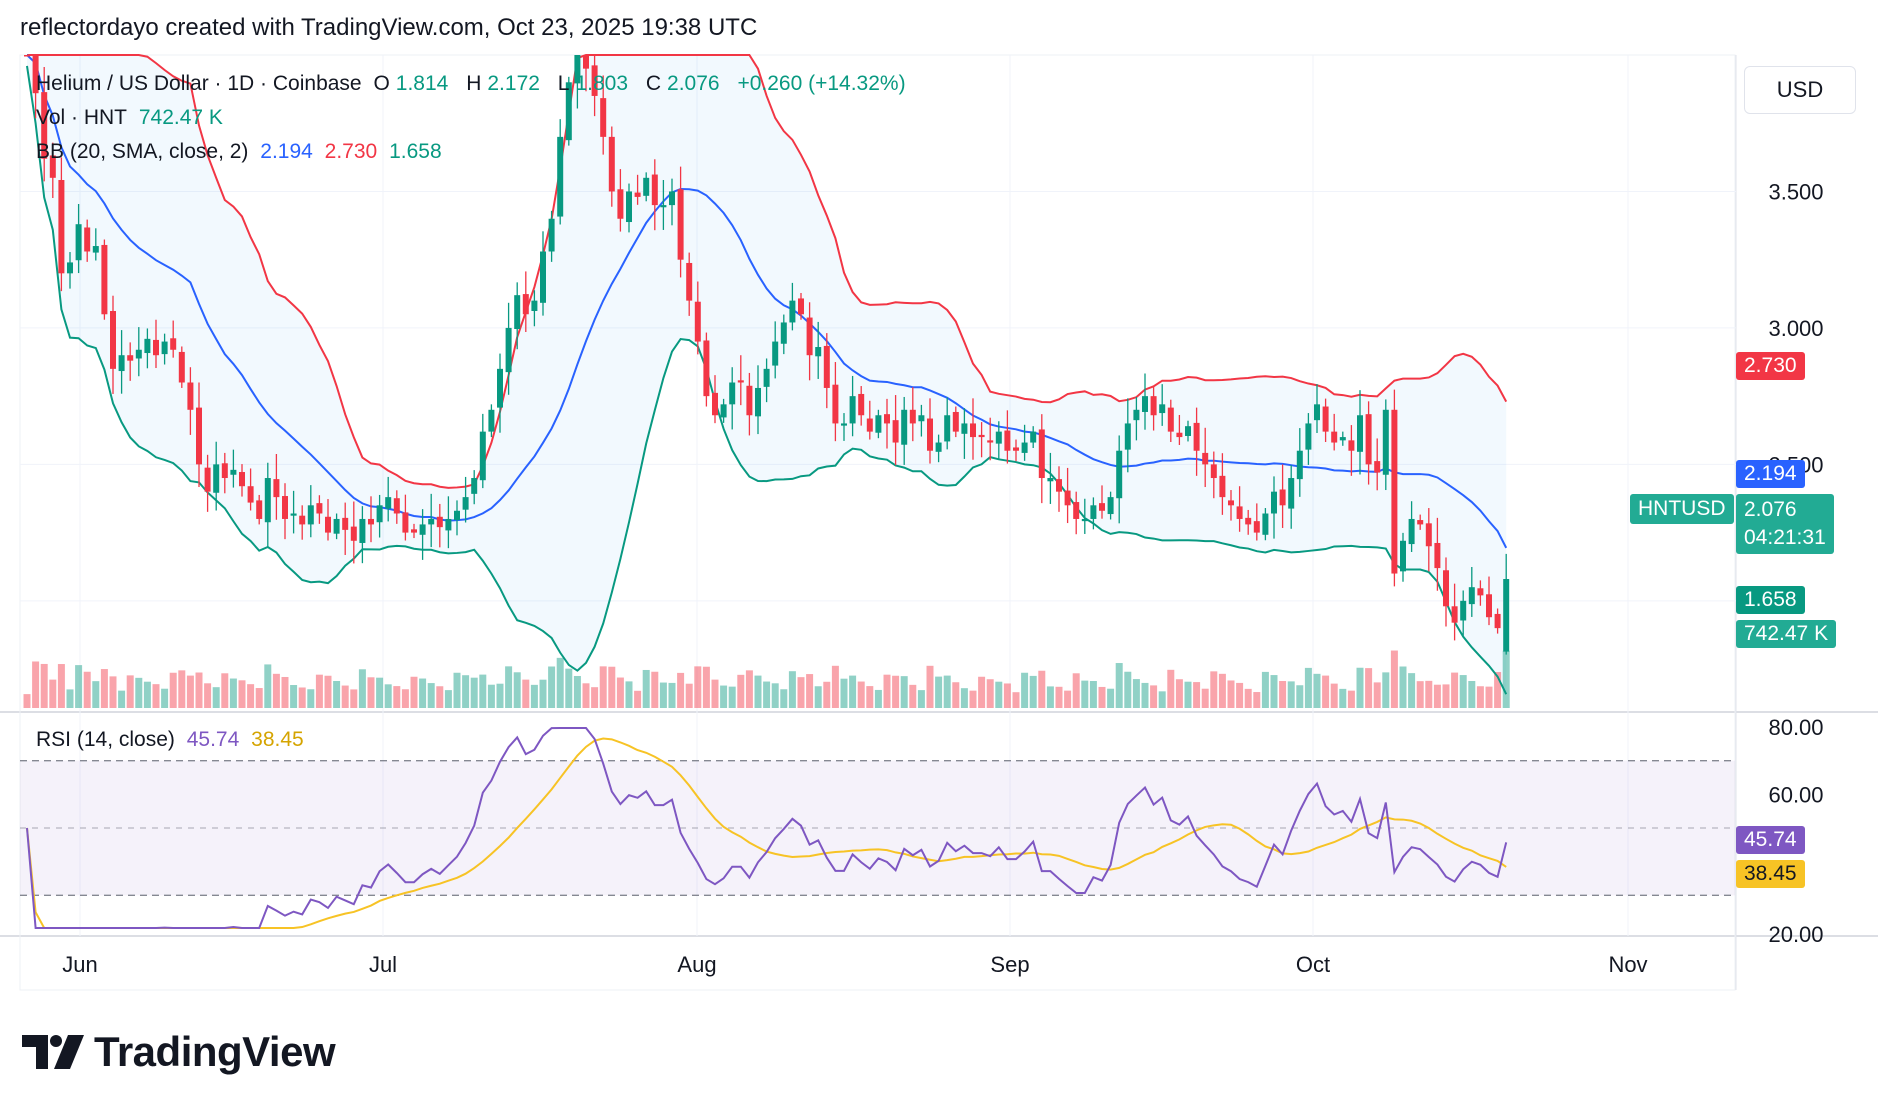  Describe the element at coordinates (179, 1052) in the screenshot. I see `tradingview-logo: TradingView` at that location.